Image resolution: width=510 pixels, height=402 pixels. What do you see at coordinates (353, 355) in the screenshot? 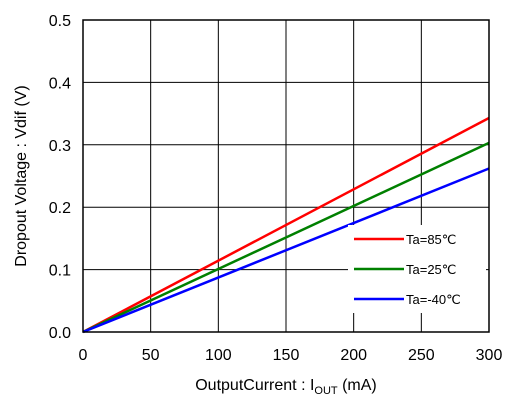
I see `x-tick-label: 200` at bounding box center [353, 355].